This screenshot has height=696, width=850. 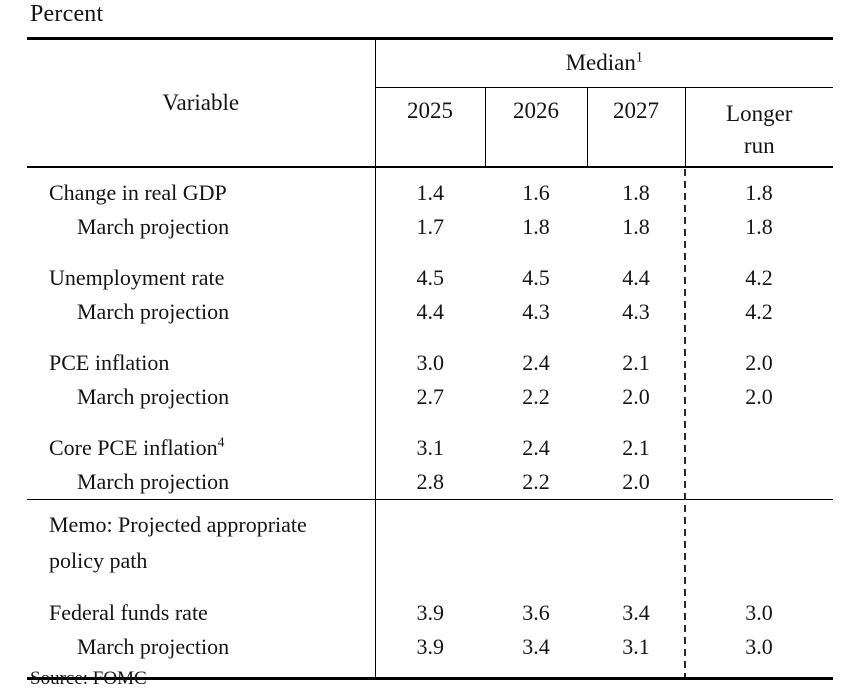 I want to click on table-row-pce: PCE inflation 3.0 2.4 2.1 2.0, so click(x=430, y=354).